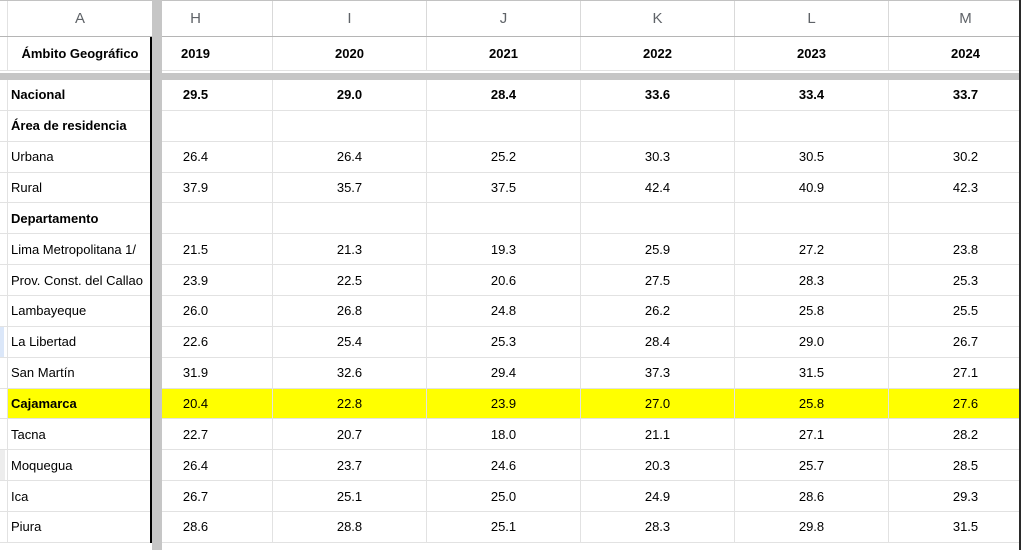  What do you see at coordinates (350, 465) in the screenshot?
I see `cell: 23.7` at bounding box center [350, 465].